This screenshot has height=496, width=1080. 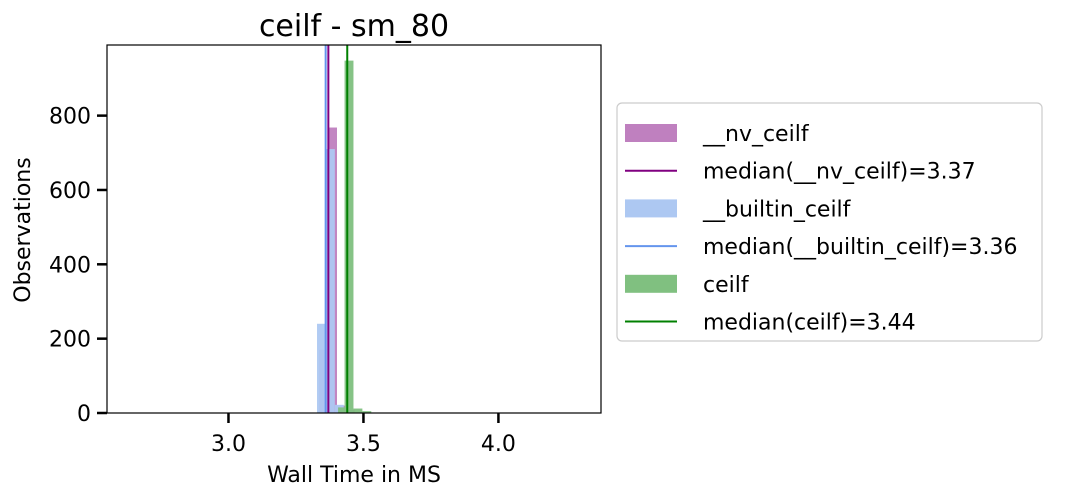 I want to click on x-axis: 3.0 3.5 4.0, so click(x=363, y=435).